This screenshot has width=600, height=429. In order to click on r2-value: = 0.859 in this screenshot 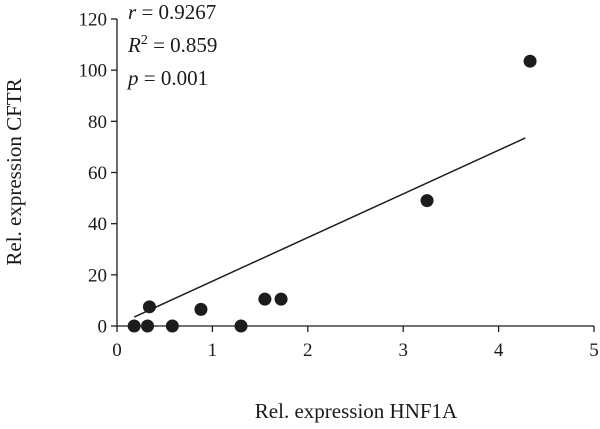, I will do `click(183, 45)`.